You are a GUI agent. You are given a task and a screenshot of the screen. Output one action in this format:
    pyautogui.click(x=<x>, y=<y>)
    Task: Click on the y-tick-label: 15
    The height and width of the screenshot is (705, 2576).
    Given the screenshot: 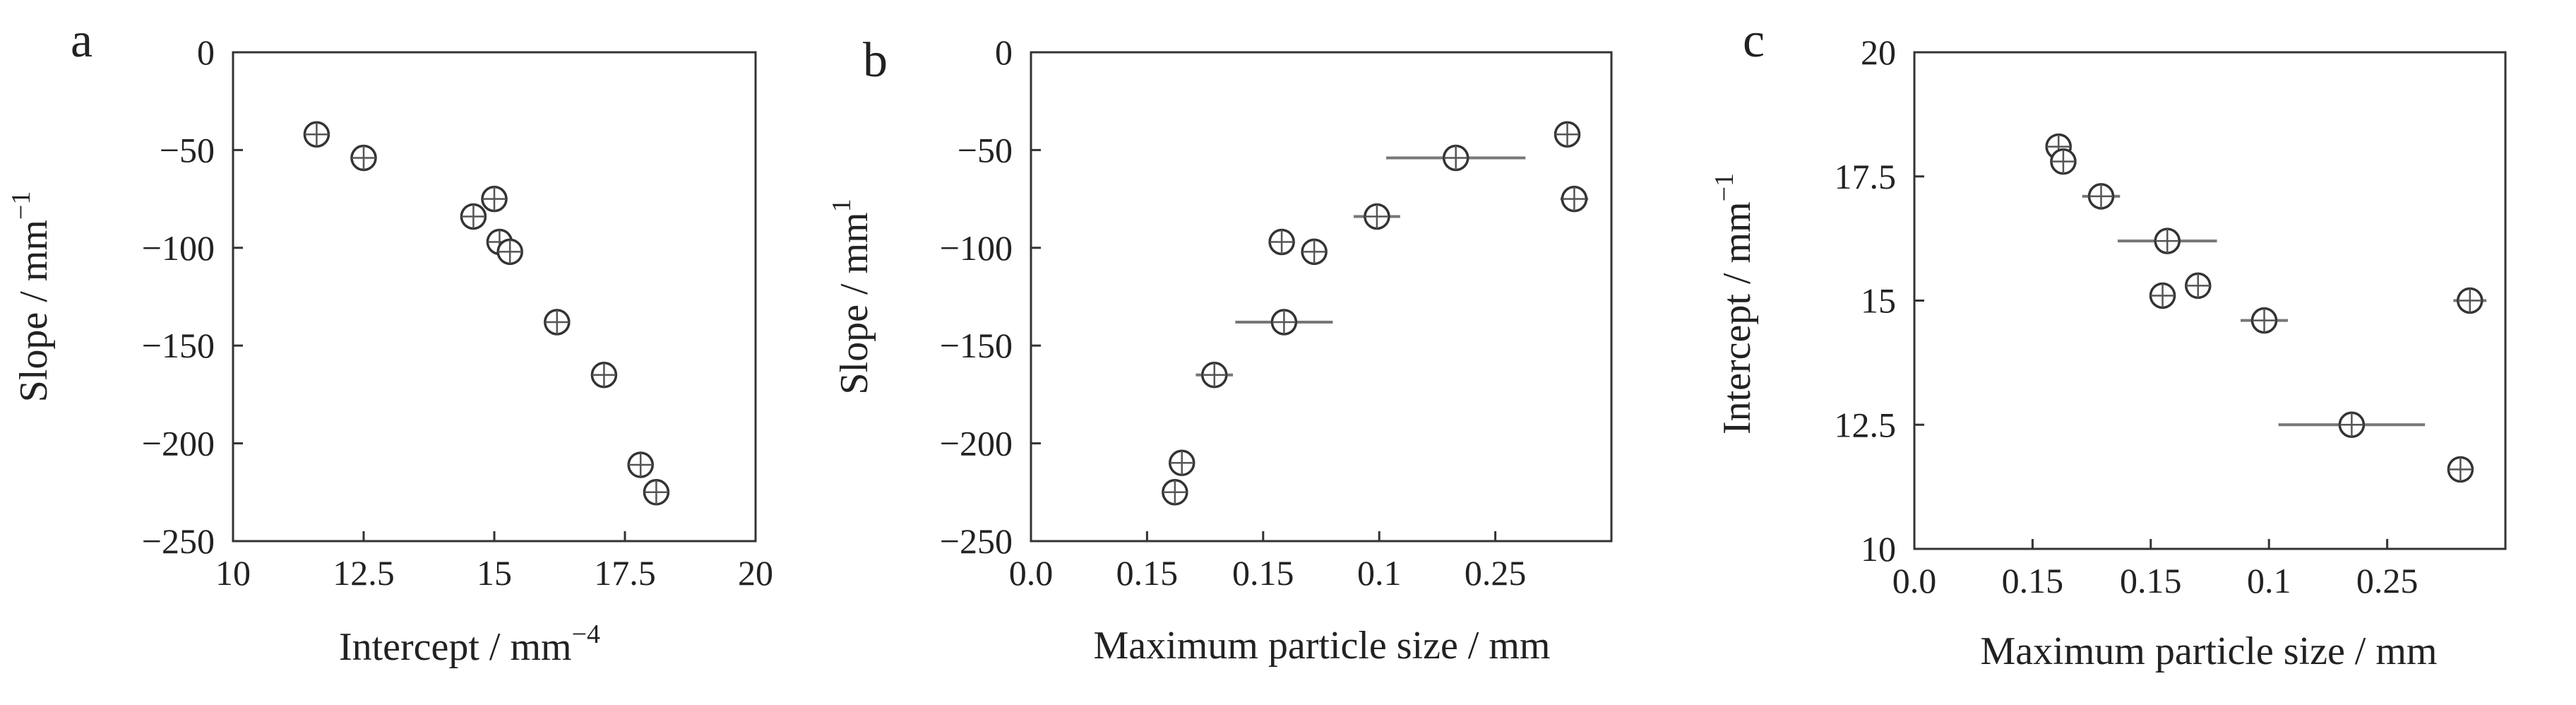 What is the action you would take?
    pyautogui.click(x=1878, y=301)
    